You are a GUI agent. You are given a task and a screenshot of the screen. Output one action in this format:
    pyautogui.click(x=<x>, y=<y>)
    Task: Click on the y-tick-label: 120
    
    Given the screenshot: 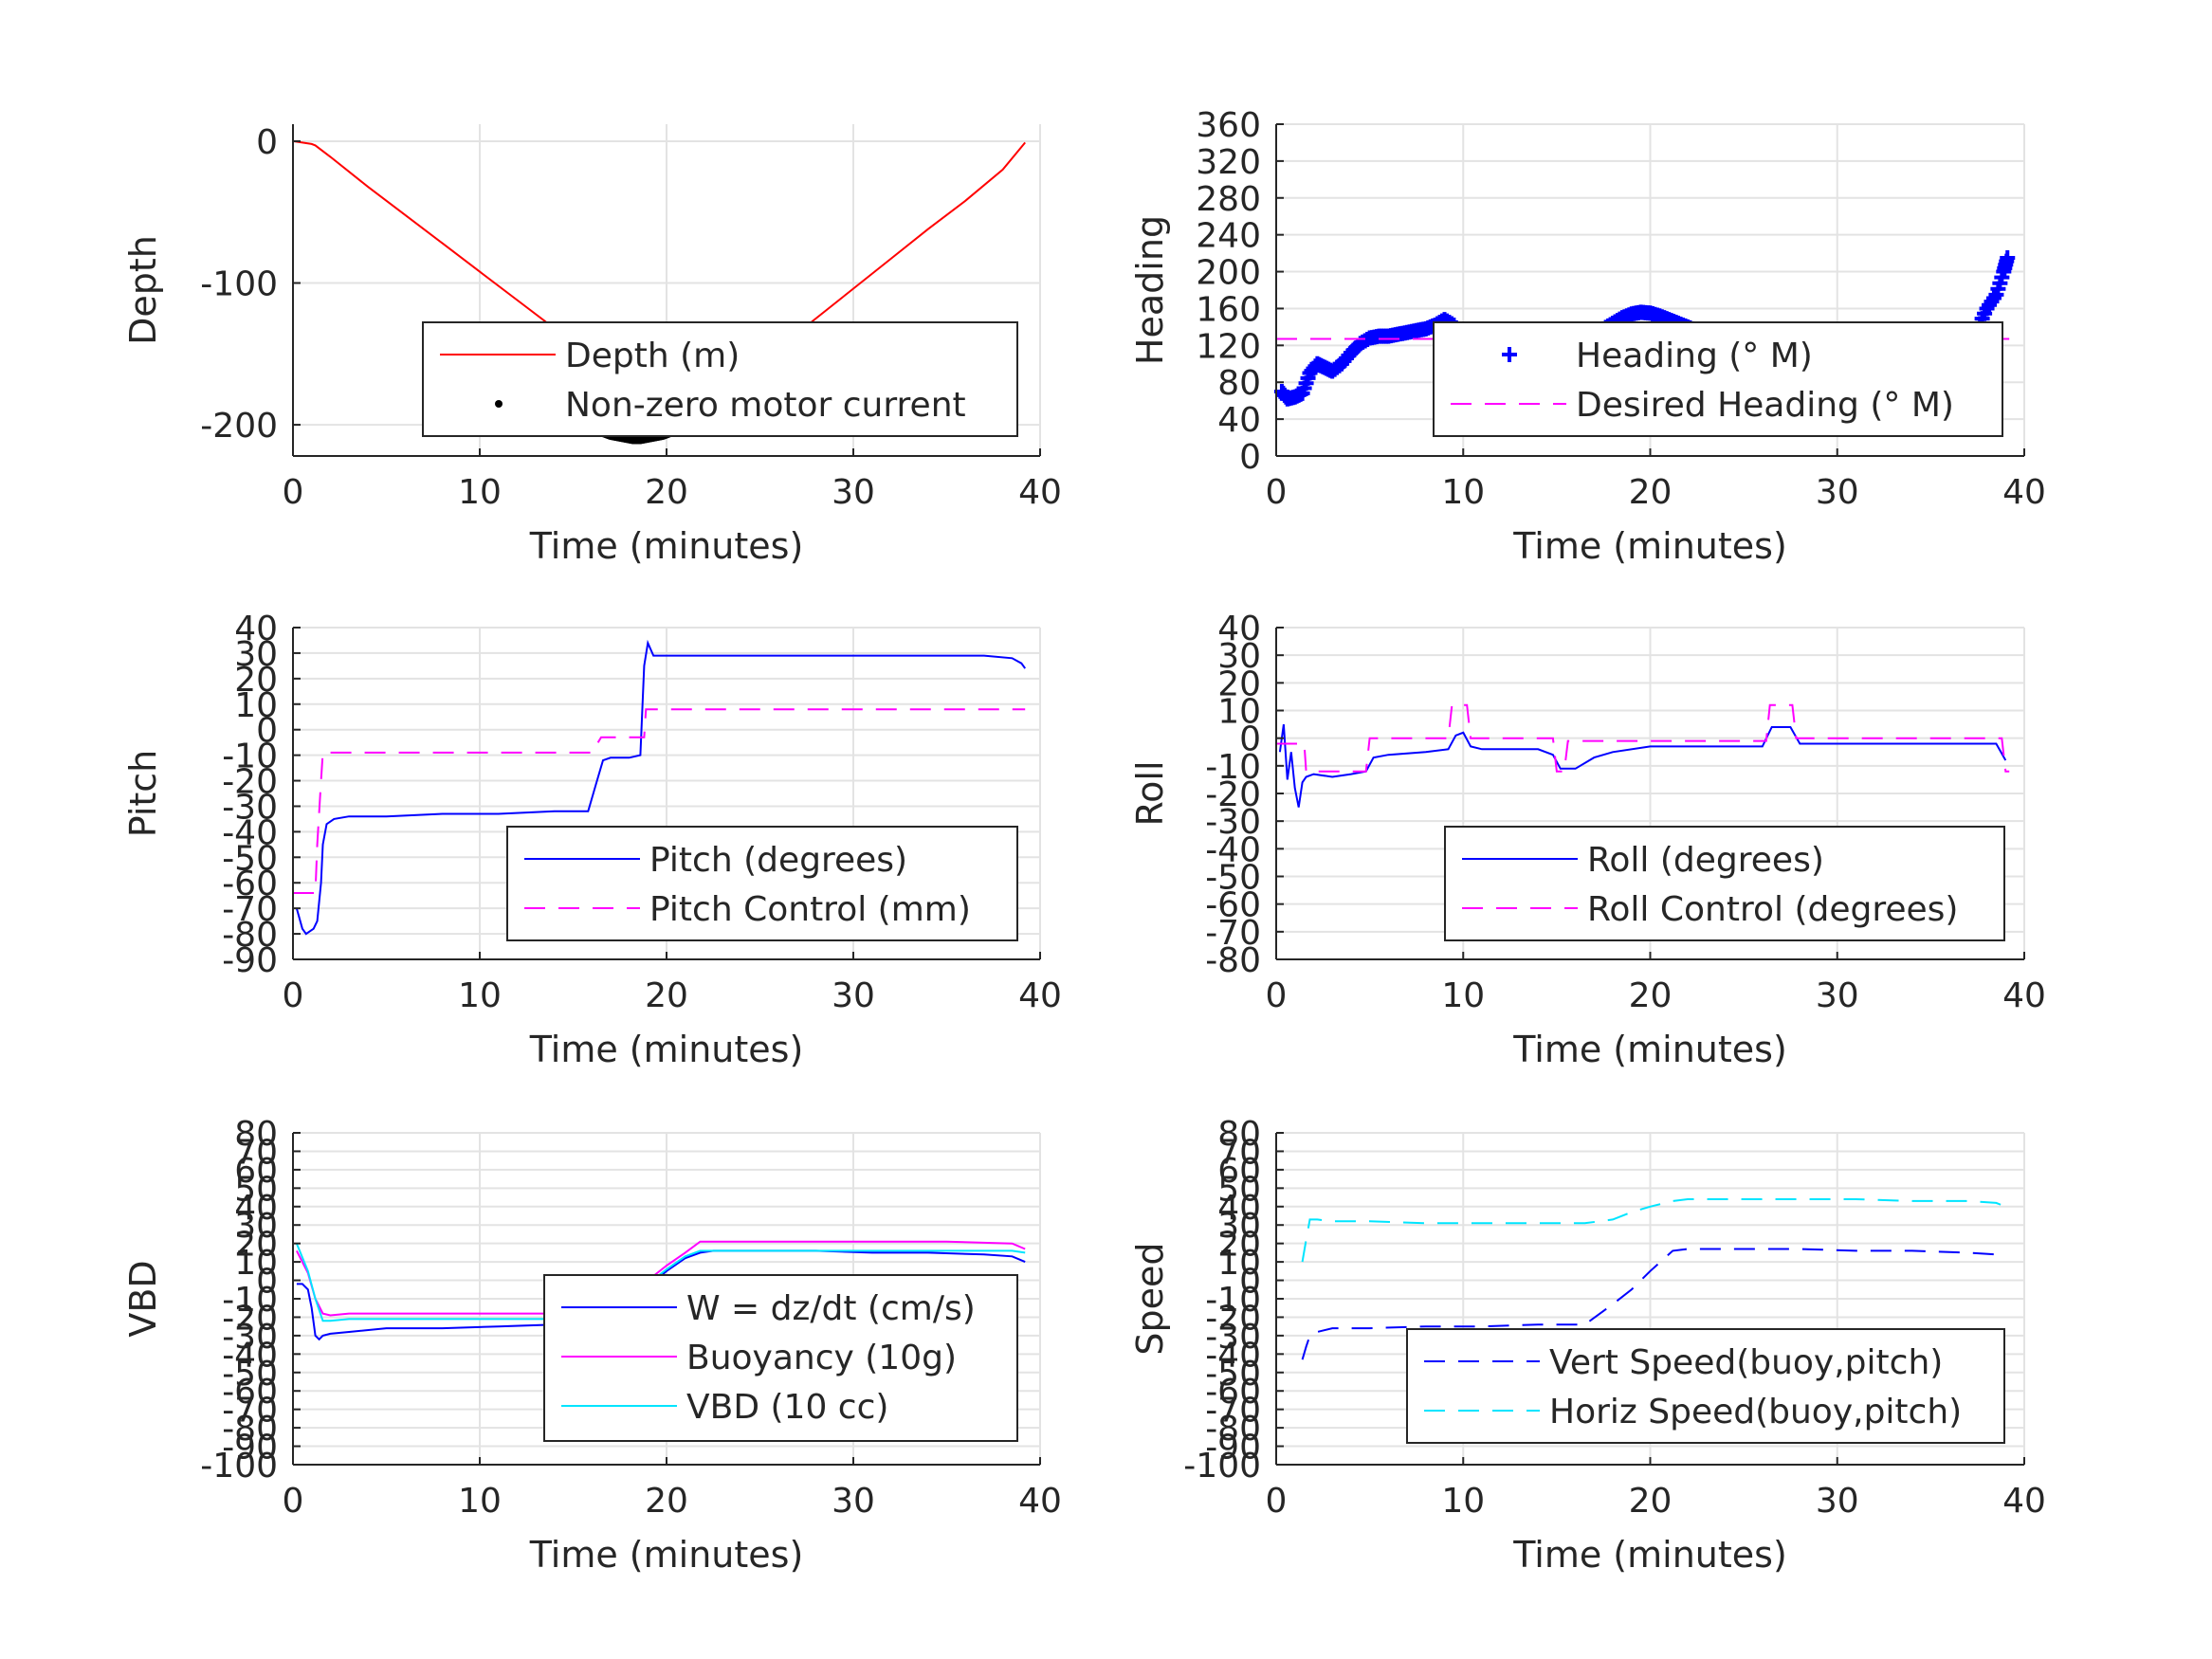 What is the action you would take?
    pyautogui.click(x=1228, y=346)
    